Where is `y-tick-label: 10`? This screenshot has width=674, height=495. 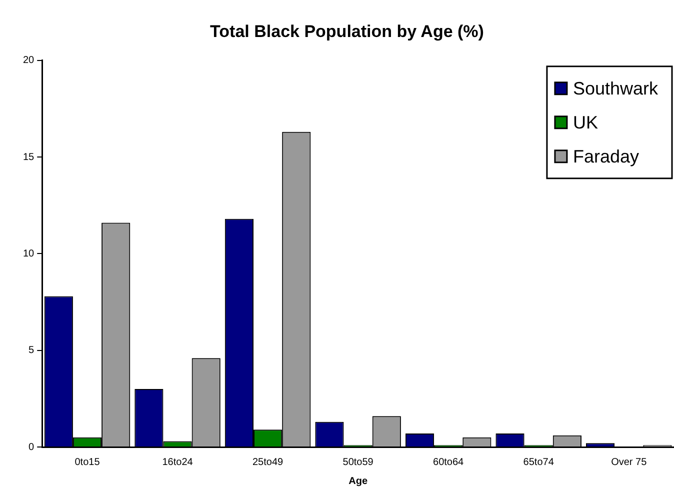 y-tick-label: 10 is located at coordinates (29, 254).